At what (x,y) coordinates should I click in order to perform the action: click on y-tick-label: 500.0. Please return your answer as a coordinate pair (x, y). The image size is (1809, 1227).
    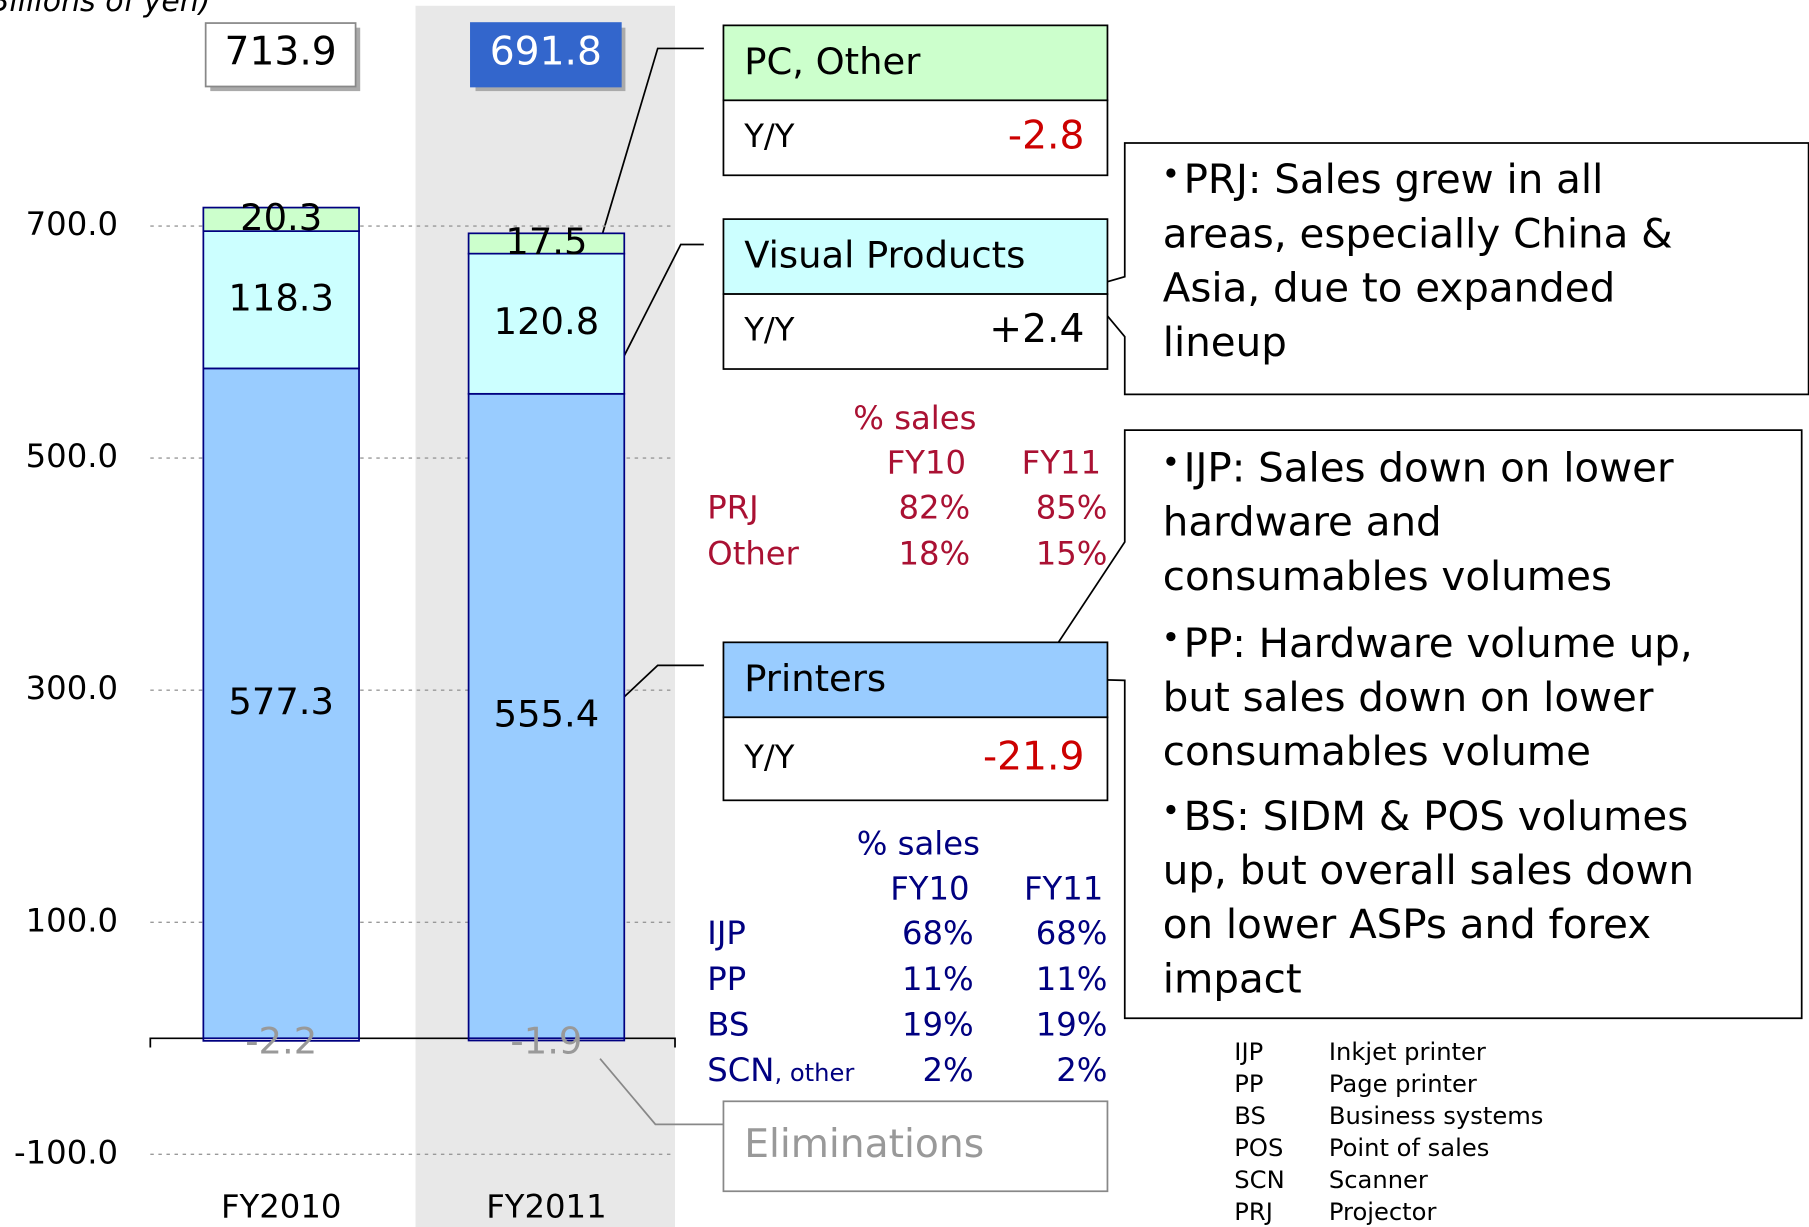
    Looking at the image, I should click on (72, 456).